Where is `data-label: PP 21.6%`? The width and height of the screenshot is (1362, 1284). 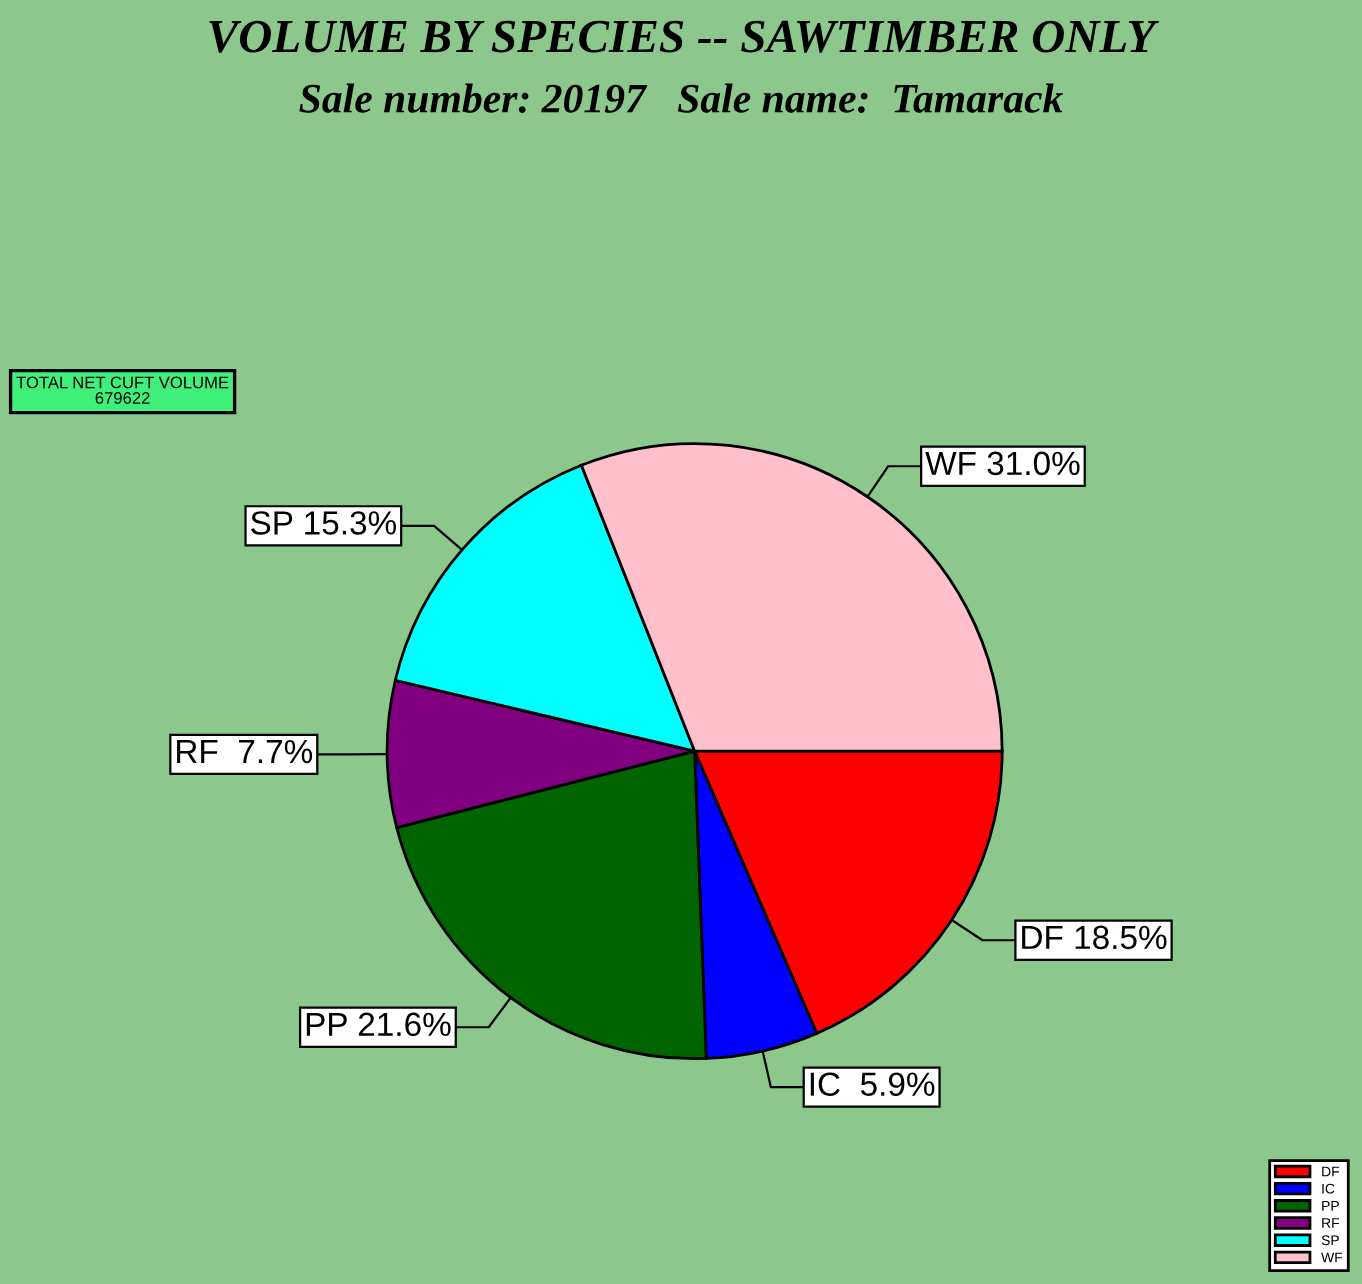
data-label: PP 21.6% is located at coordinates (378, 1024).